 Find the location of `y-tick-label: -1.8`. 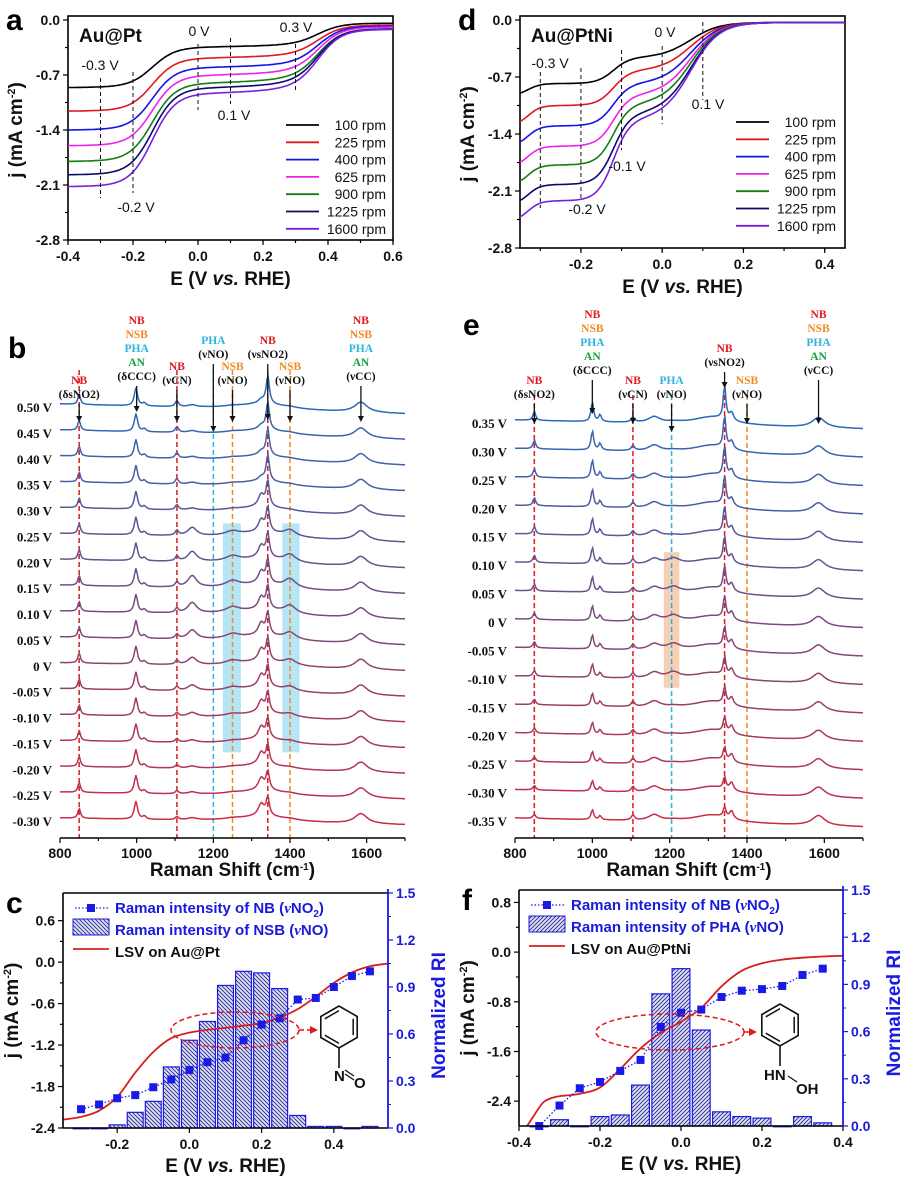

y-tick-label: -1.8 is located at coordinates (43, 1087).